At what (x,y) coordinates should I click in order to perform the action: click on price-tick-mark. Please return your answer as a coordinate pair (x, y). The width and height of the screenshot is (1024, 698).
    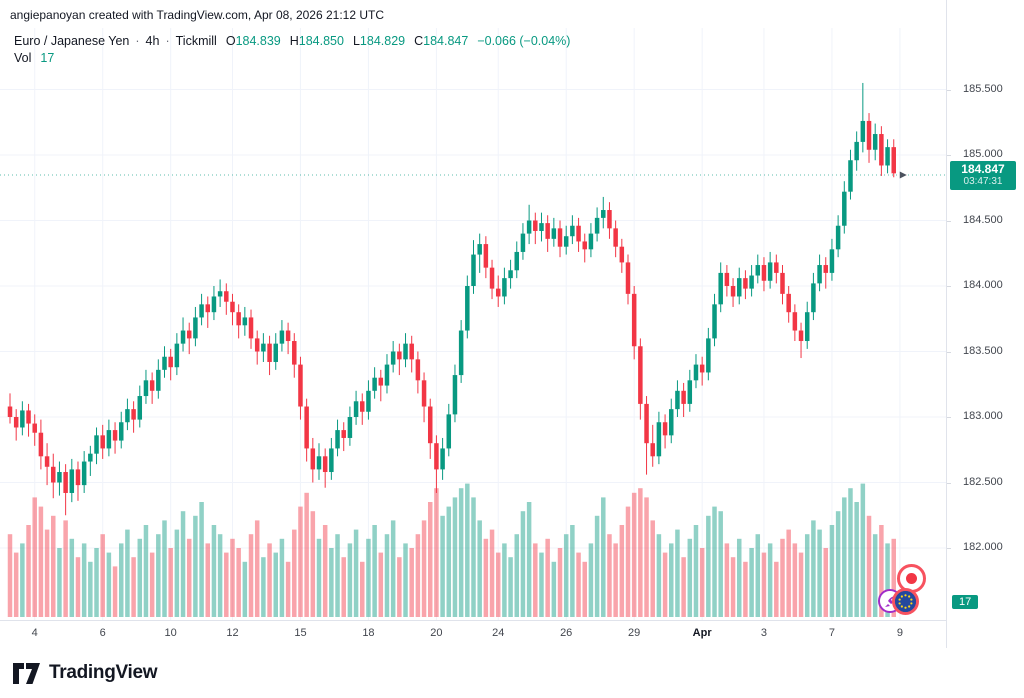
    Looking at the image, I should click on (949, 90).